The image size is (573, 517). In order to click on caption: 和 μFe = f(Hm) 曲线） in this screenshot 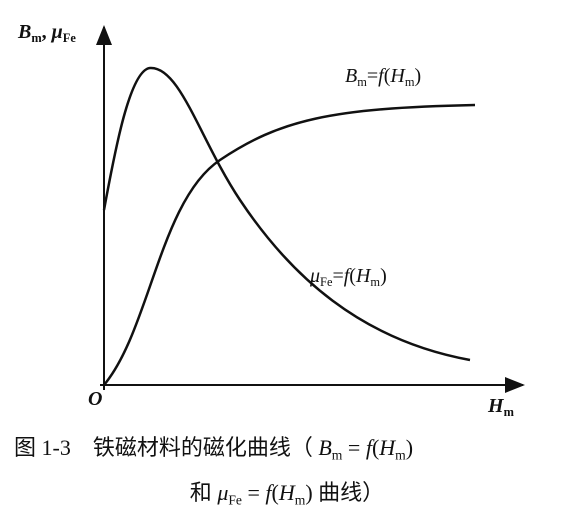, I will do `click(287, 493)`.